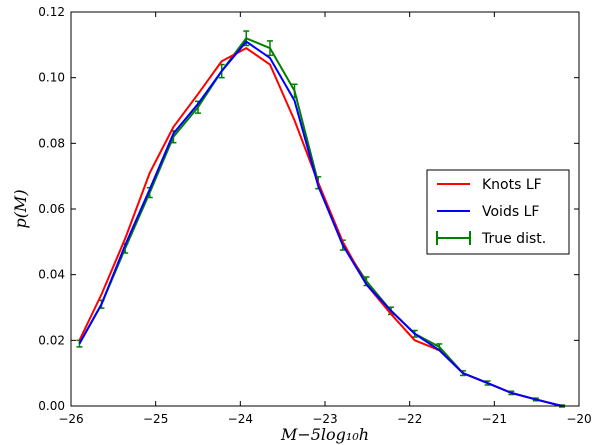 This screenshot has width=599, height=445. Describe the element at coordinates (513, 239) in the screenshot. I see `legend-label-true: True dist.` at that location.